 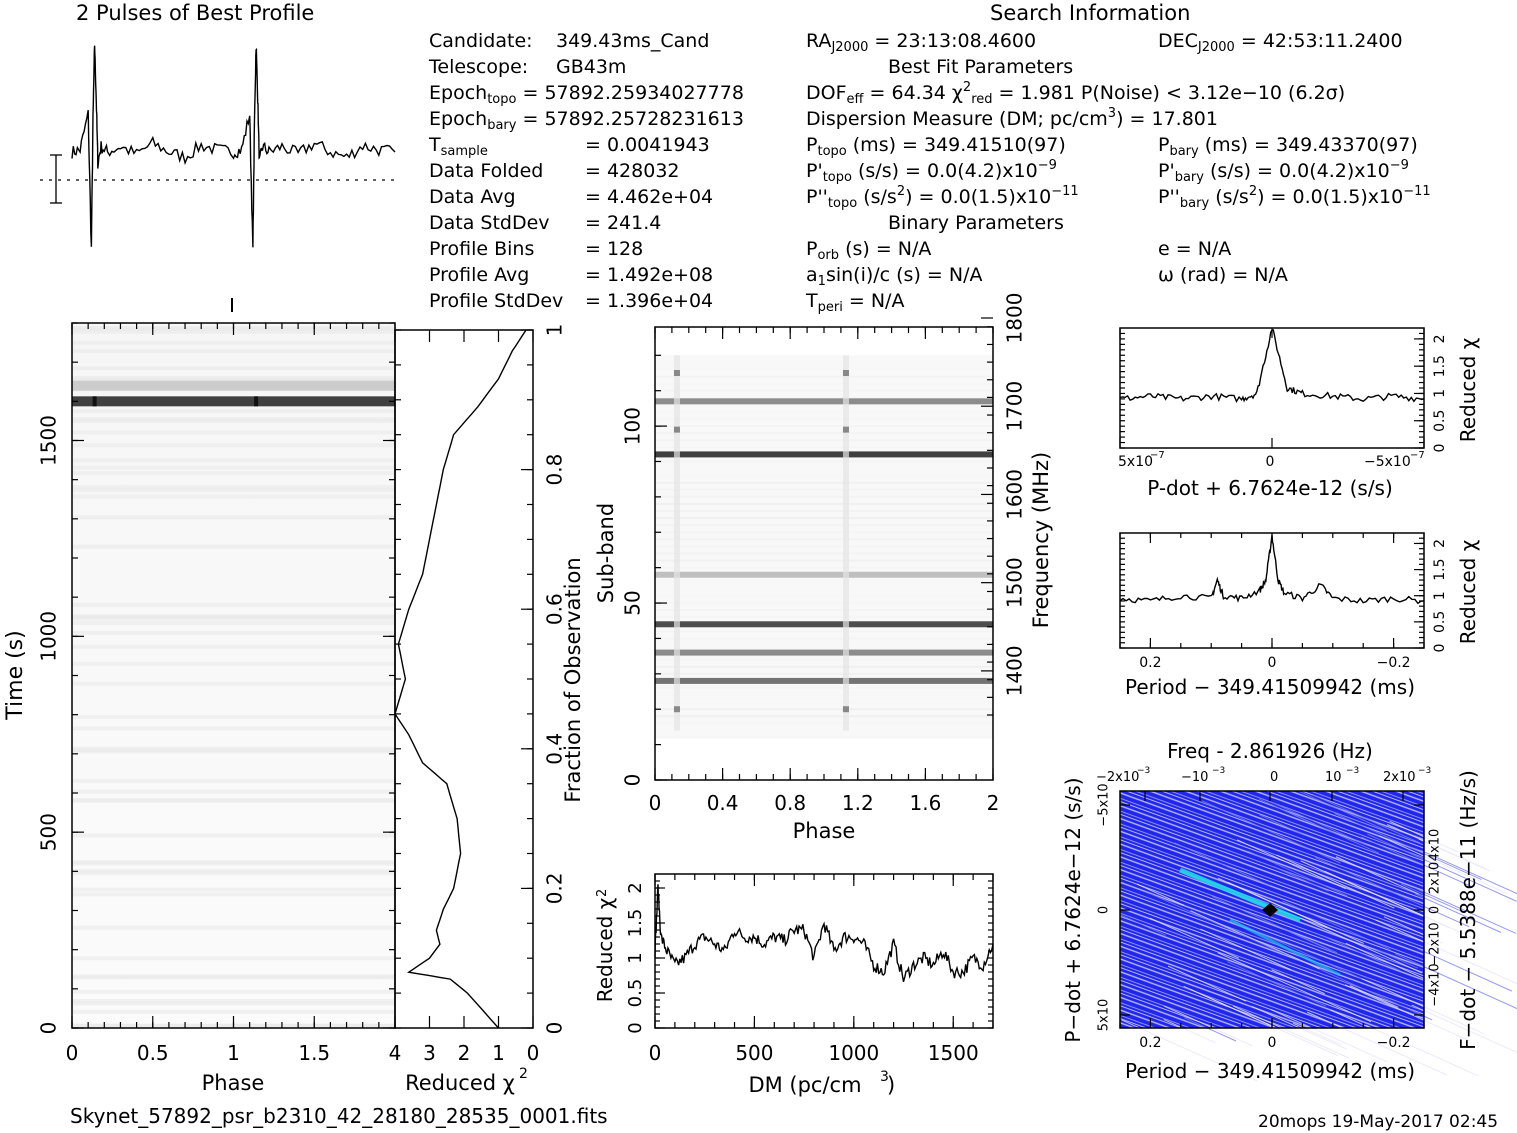 What do you see at coordinates (1012, 118) in the screenshot?
I see `info-dm: Dispersion Measure (DM; pc/cm3) = 17.801` at bounding box center [1012, 118].